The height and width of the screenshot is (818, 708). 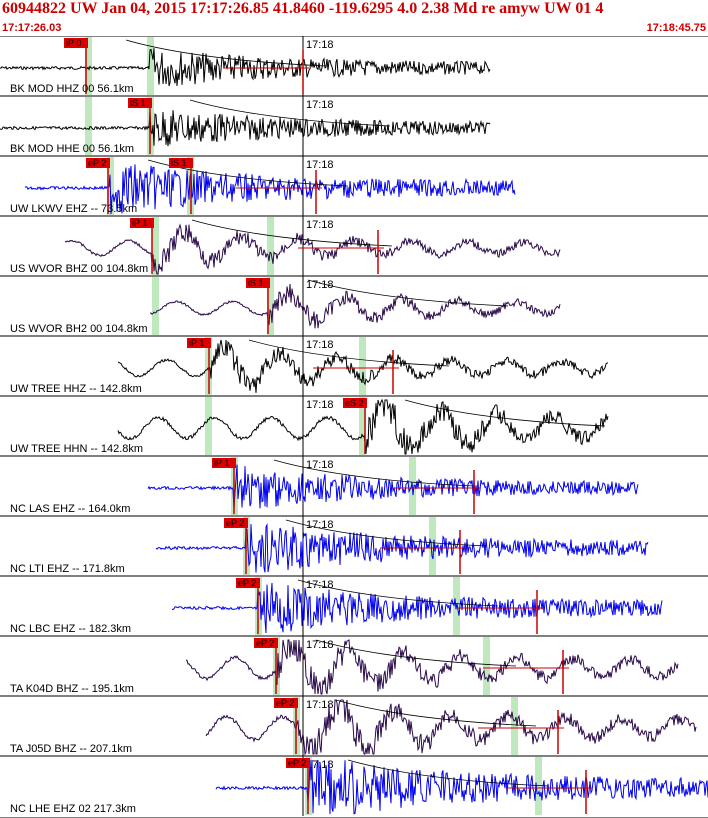 What do you see at coordinates (76, 449) in the screenshot?
I see `channel-label: UW TREE HHN -- 142.8km` at bounding box center [76, 449].